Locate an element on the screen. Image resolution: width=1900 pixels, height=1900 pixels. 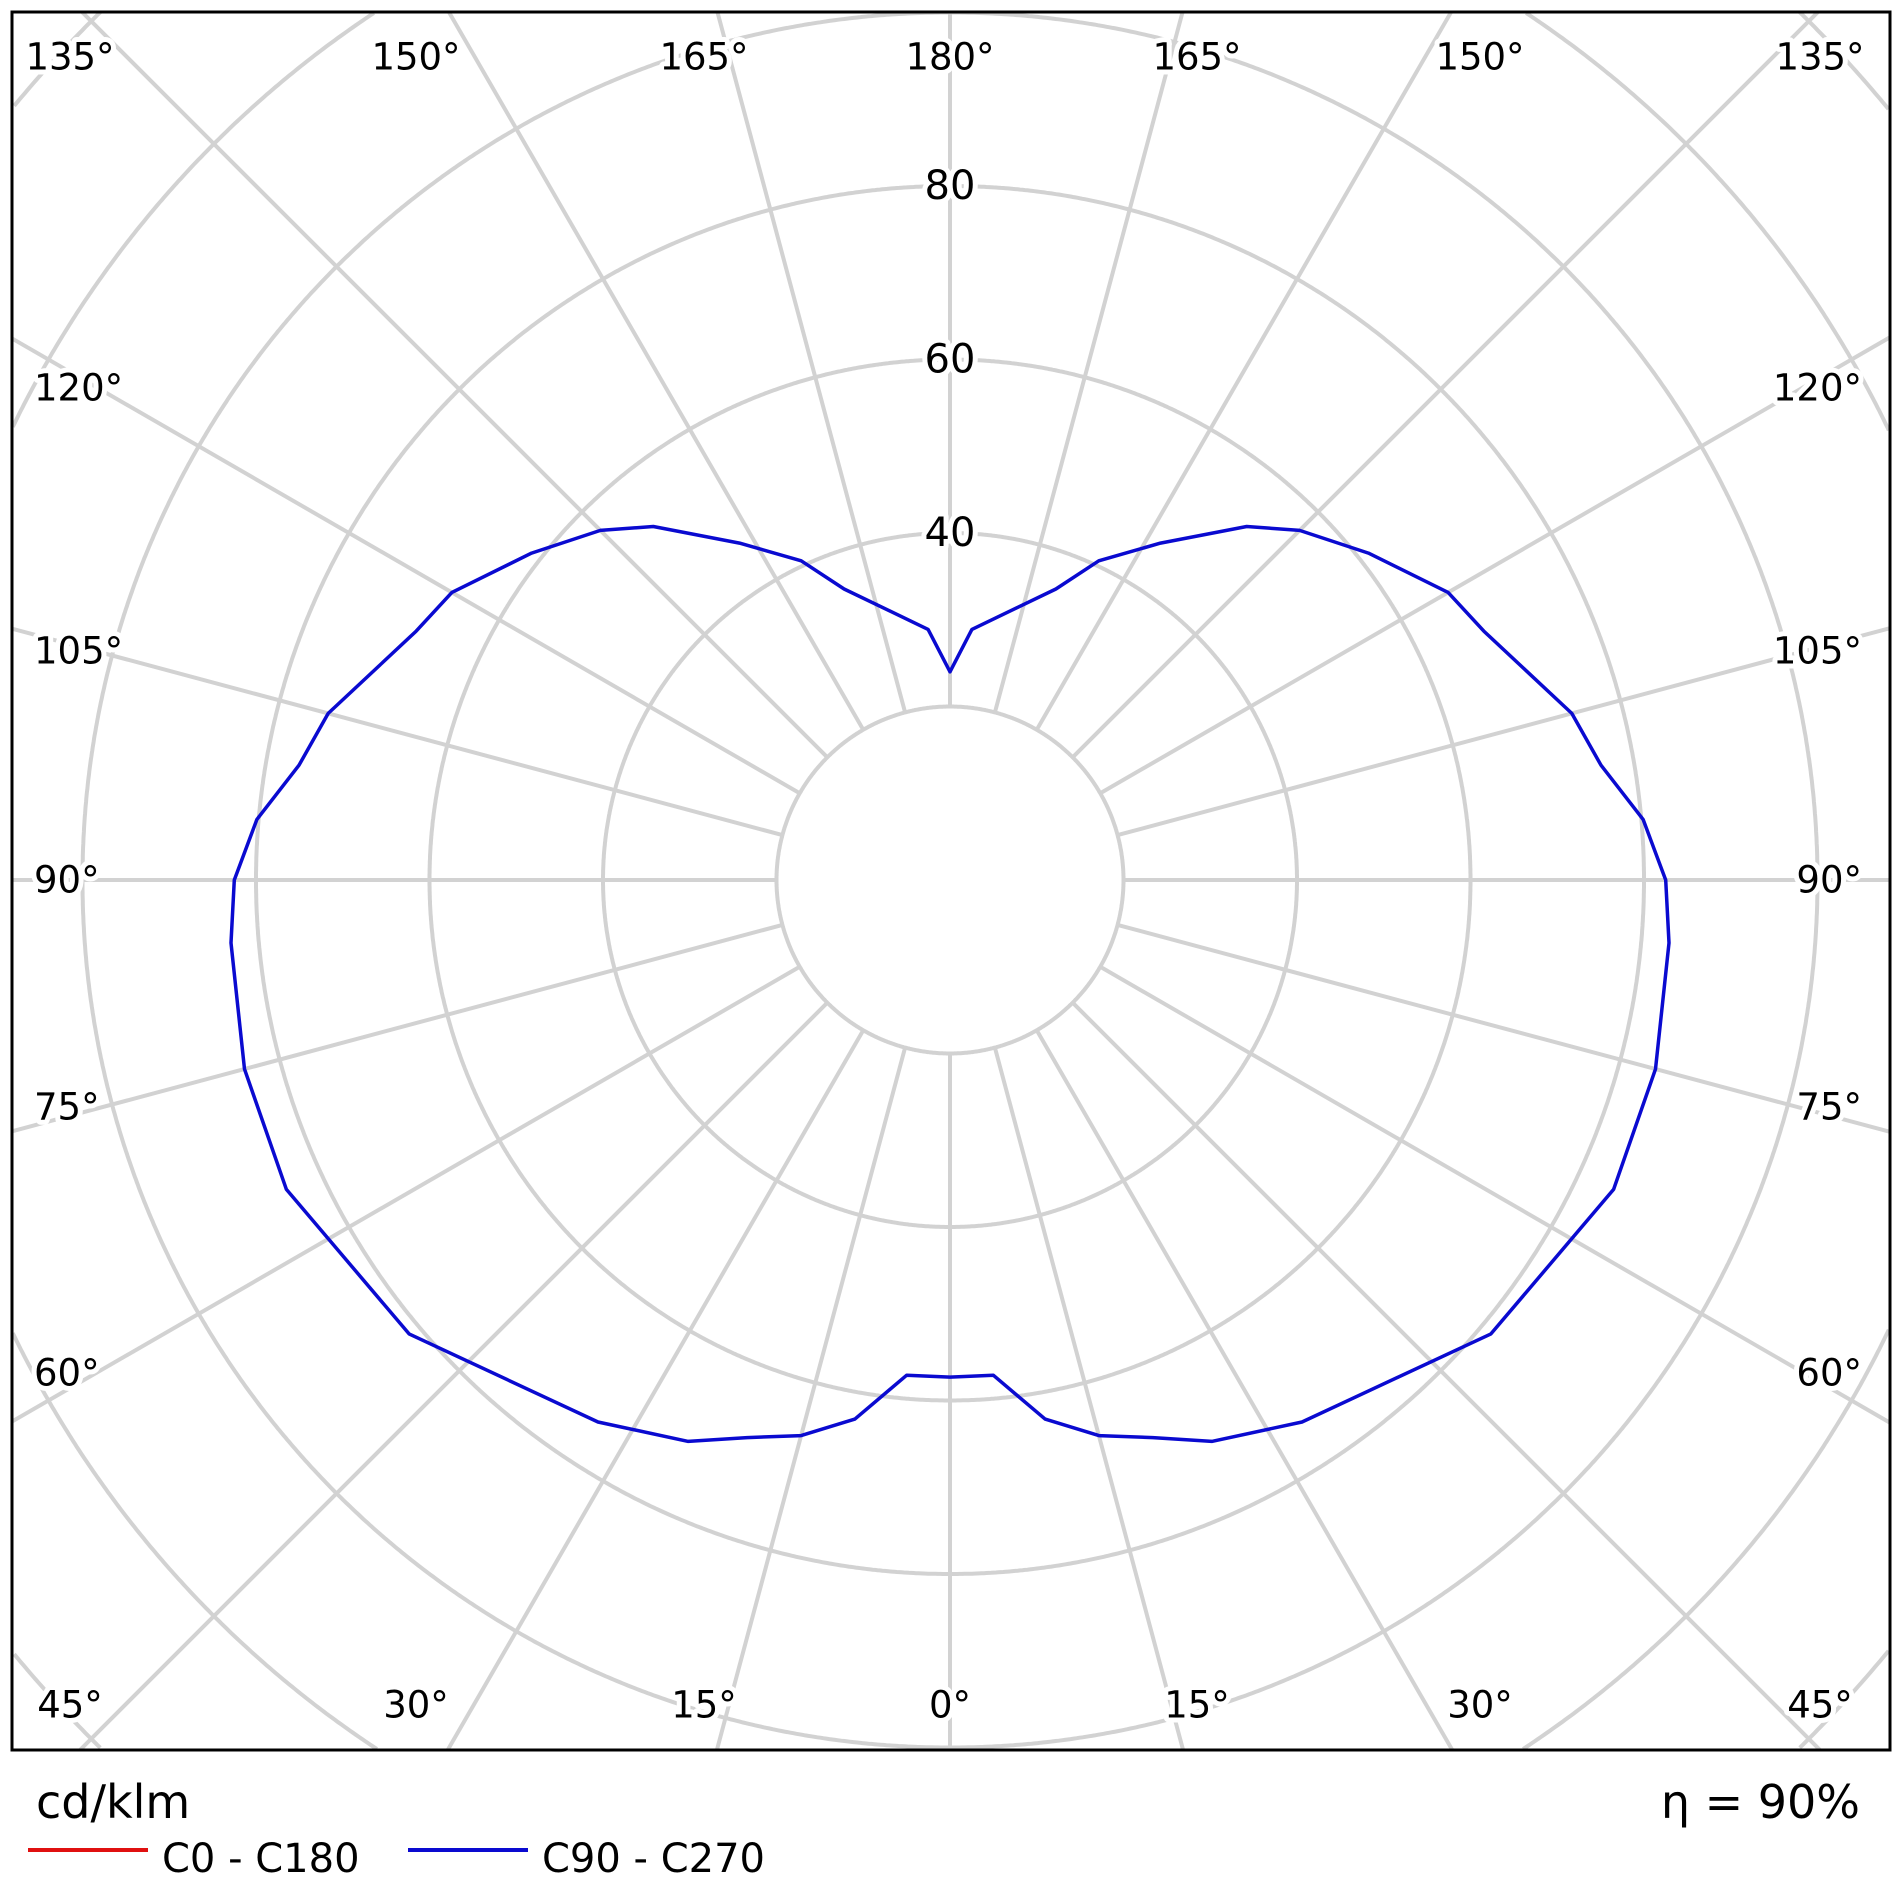
legend: C0 - C180 C90 - C270 is located at coordinates (396, 1859).